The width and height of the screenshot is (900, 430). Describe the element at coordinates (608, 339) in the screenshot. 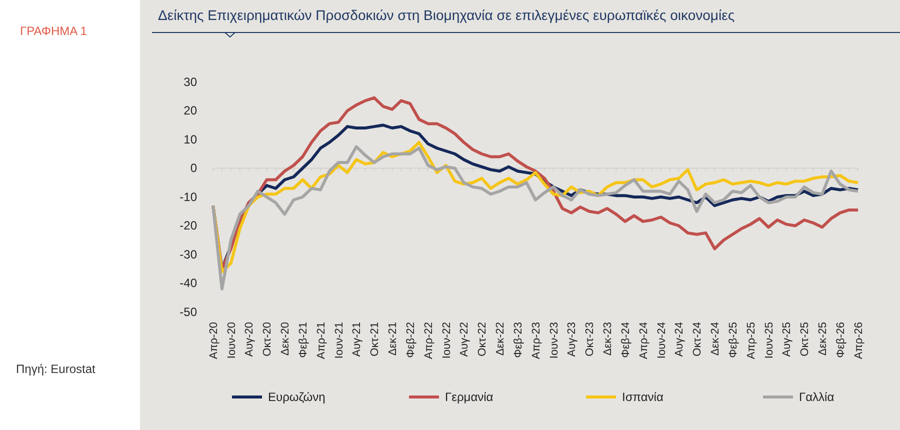

I see `x-tick-label: Δεκ-23` at that location.